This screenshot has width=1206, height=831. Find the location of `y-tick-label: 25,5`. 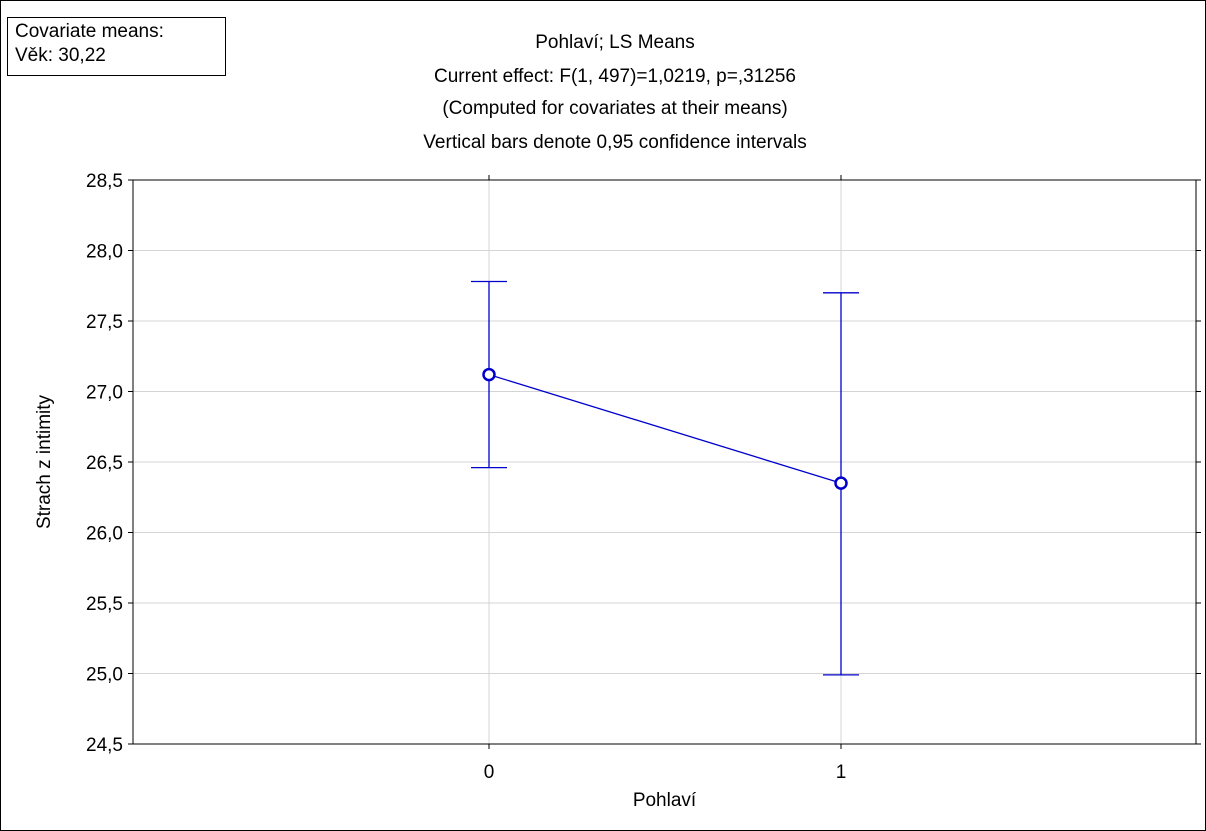

y-tick-label: 25,5 is located at coordinates (104, 604).